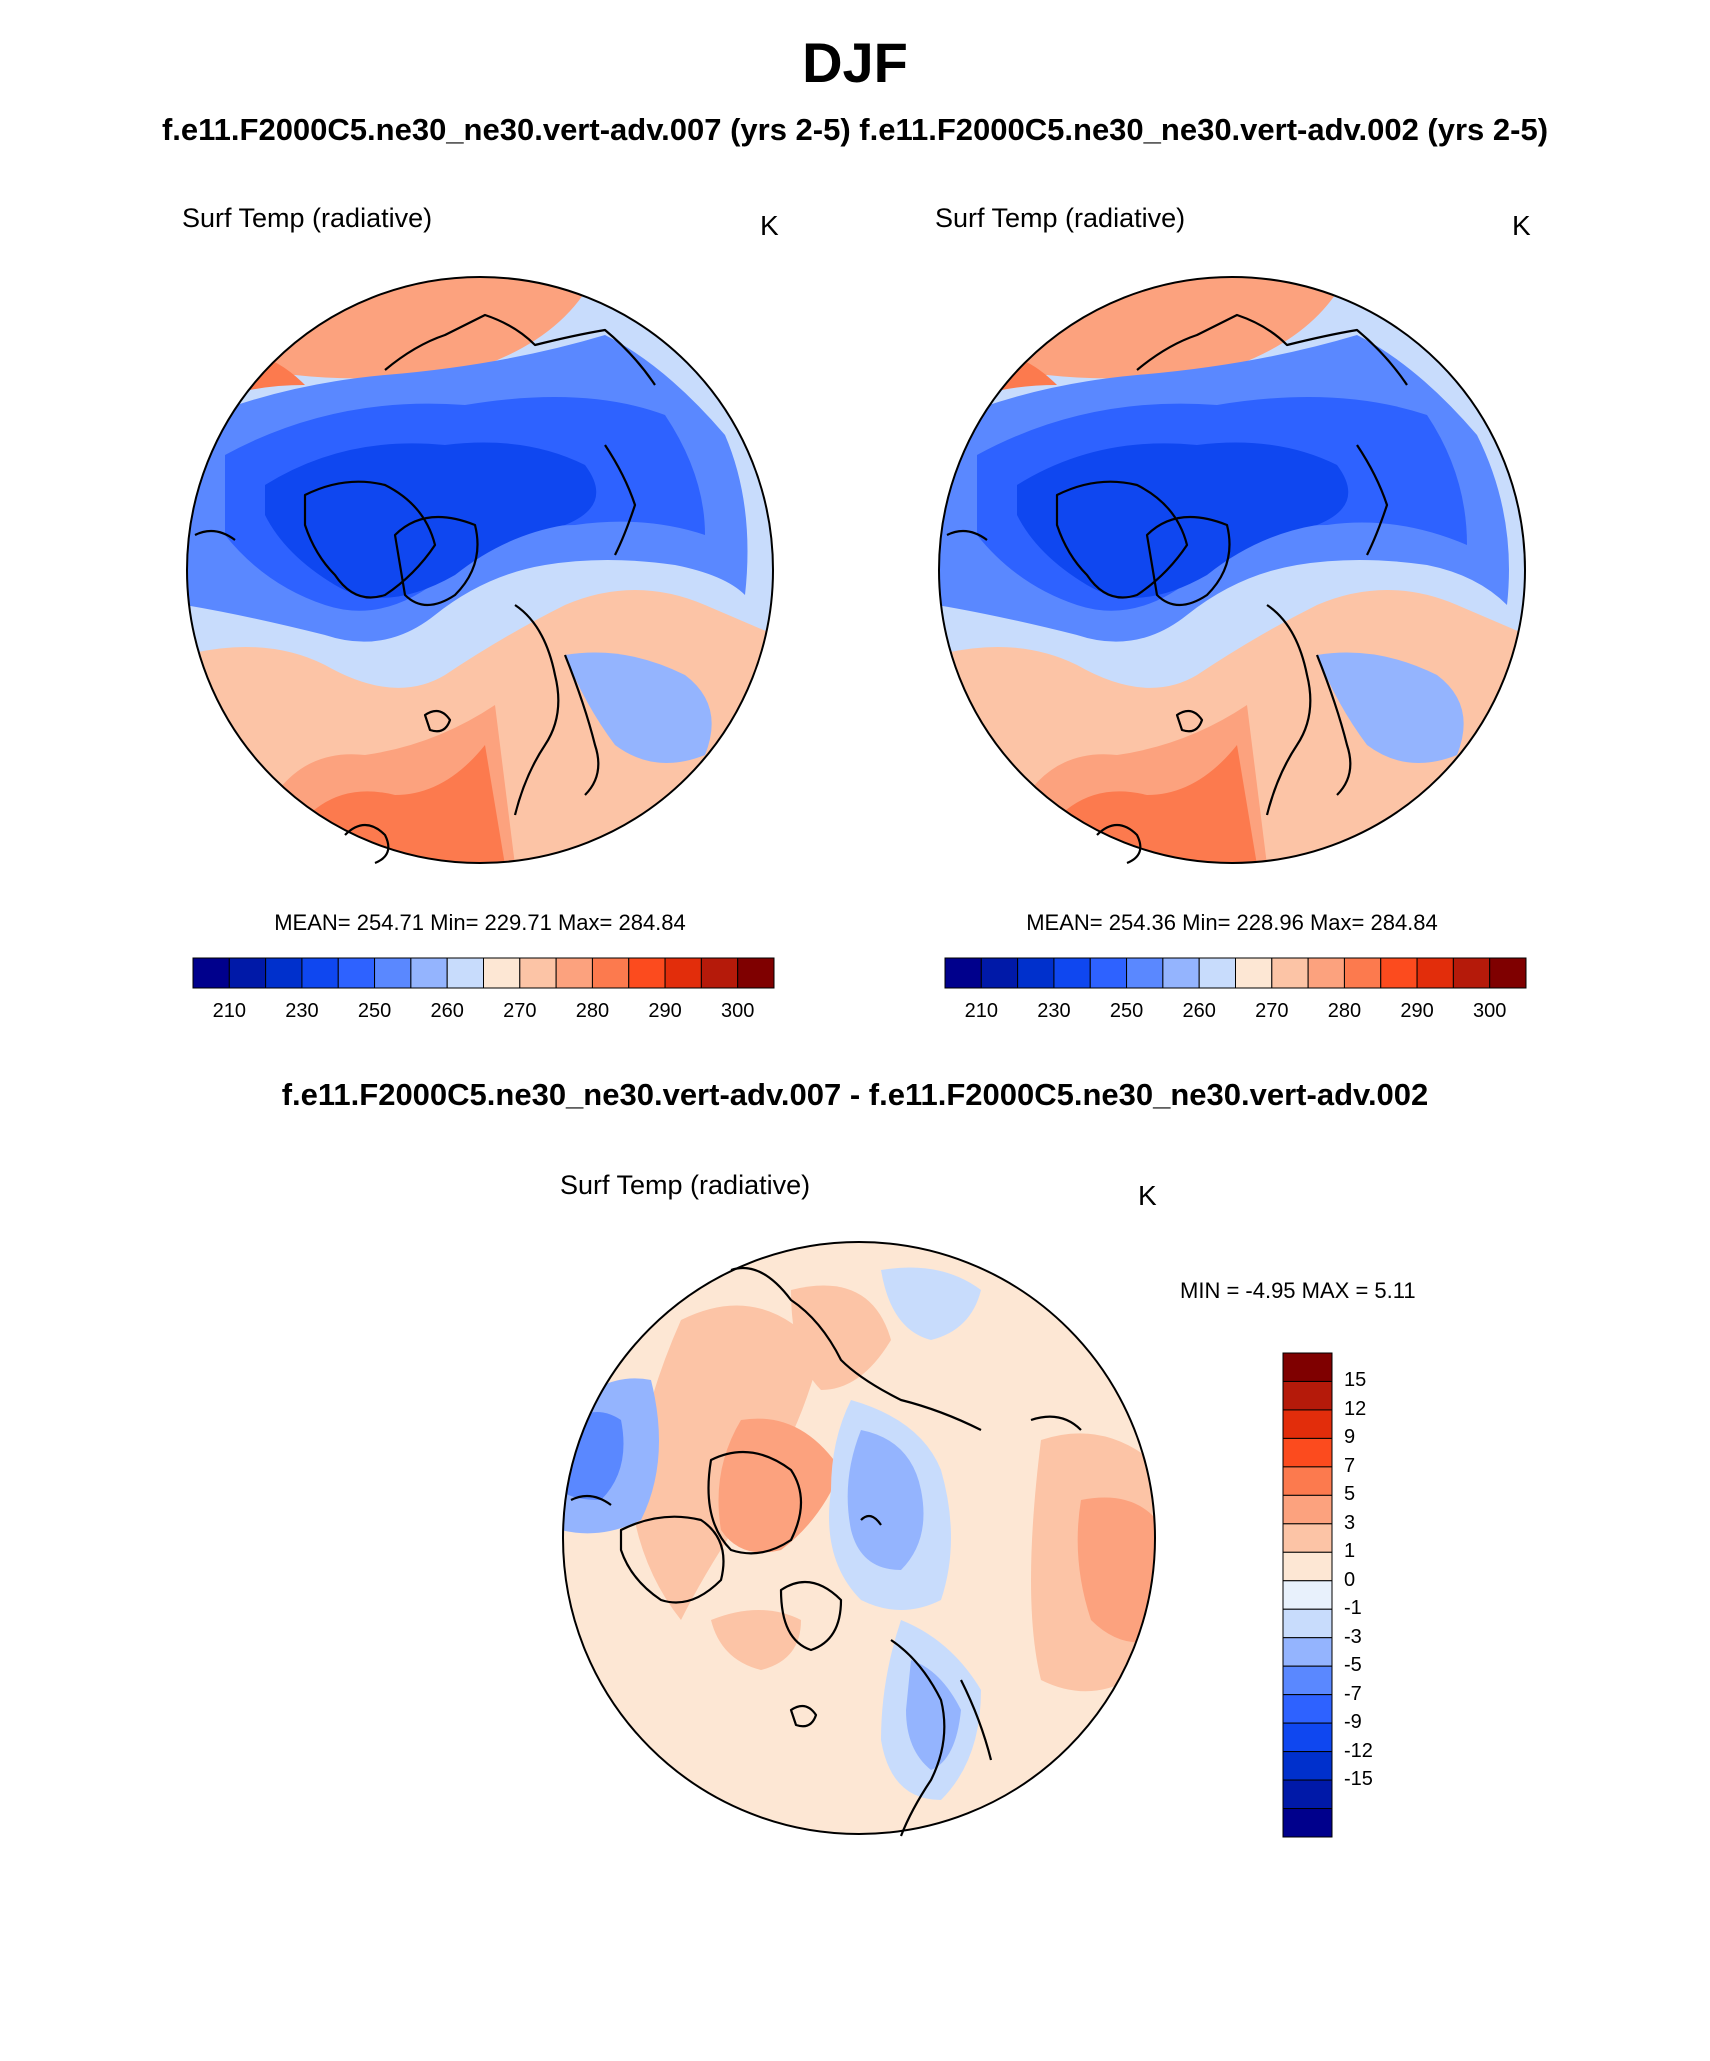 The image size is (1710, 2061). I want to click on panel2-polar-map, so click(1232, 570).